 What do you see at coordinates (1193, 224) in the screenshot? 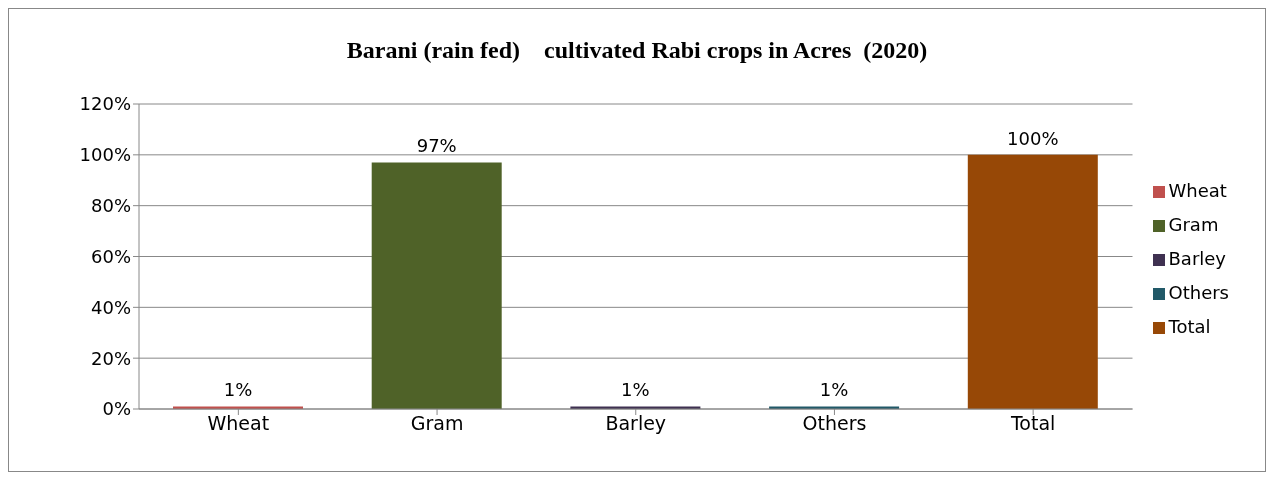
I see `legend-label: Gram` at bounding box center [1193, 224].